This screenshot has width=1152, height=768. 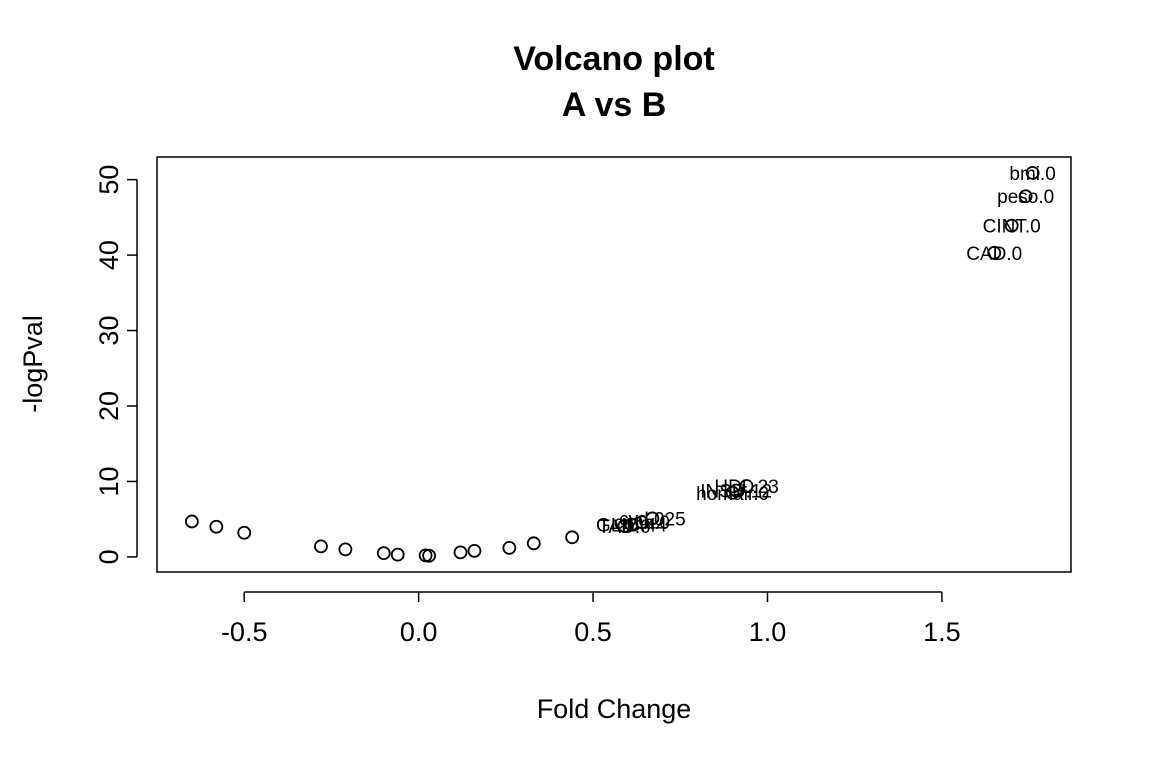 I want to click on x-tick-label: 0.5, so click(x=593, y=632).